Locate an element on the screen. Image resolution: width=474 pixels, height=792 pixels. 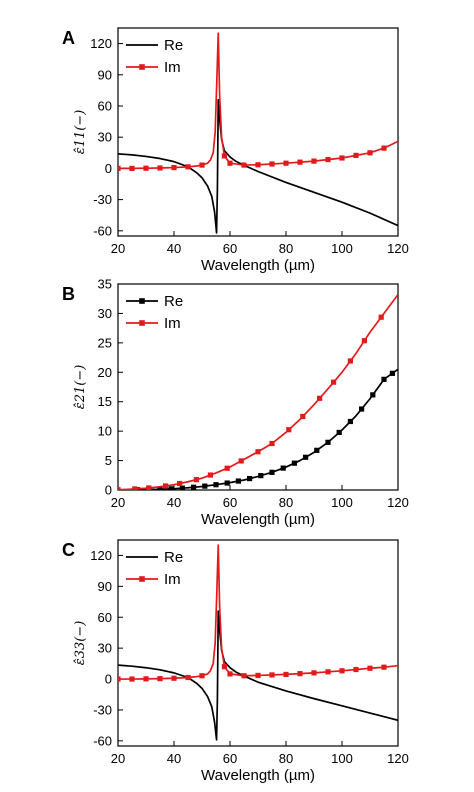
y-tick-label: -30 is located at coordinates (102, 199).